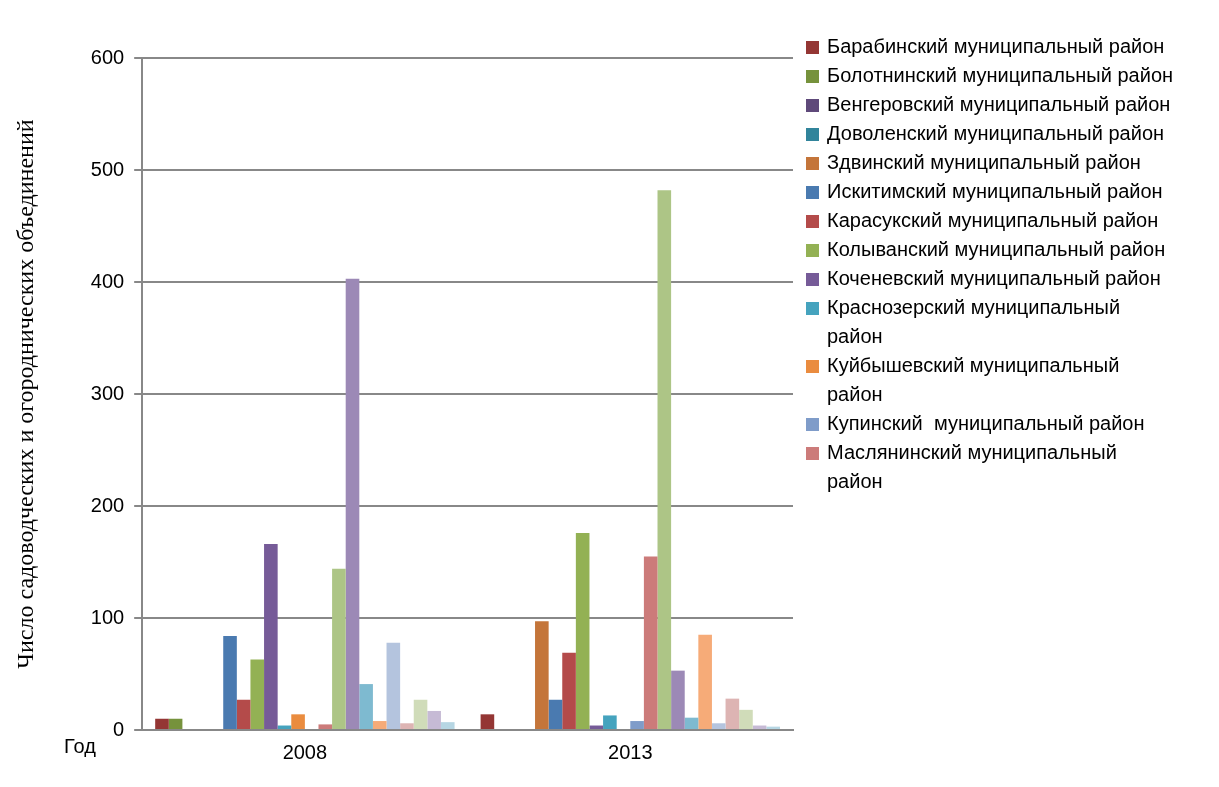 The image size is (1219, 787). What do you see at coordinates (107, 392) in the screenshot?
I see `y-tick-label: 300` at bounding box center [107, 392].